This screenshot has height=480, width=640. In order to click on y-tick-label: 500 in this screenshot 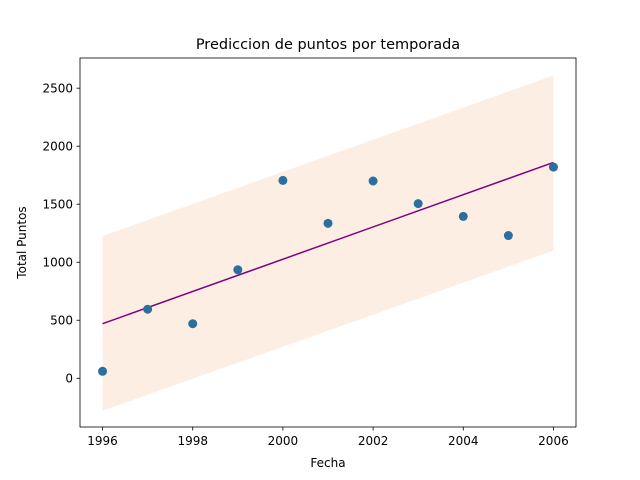, I will do `click(61, 321)`.